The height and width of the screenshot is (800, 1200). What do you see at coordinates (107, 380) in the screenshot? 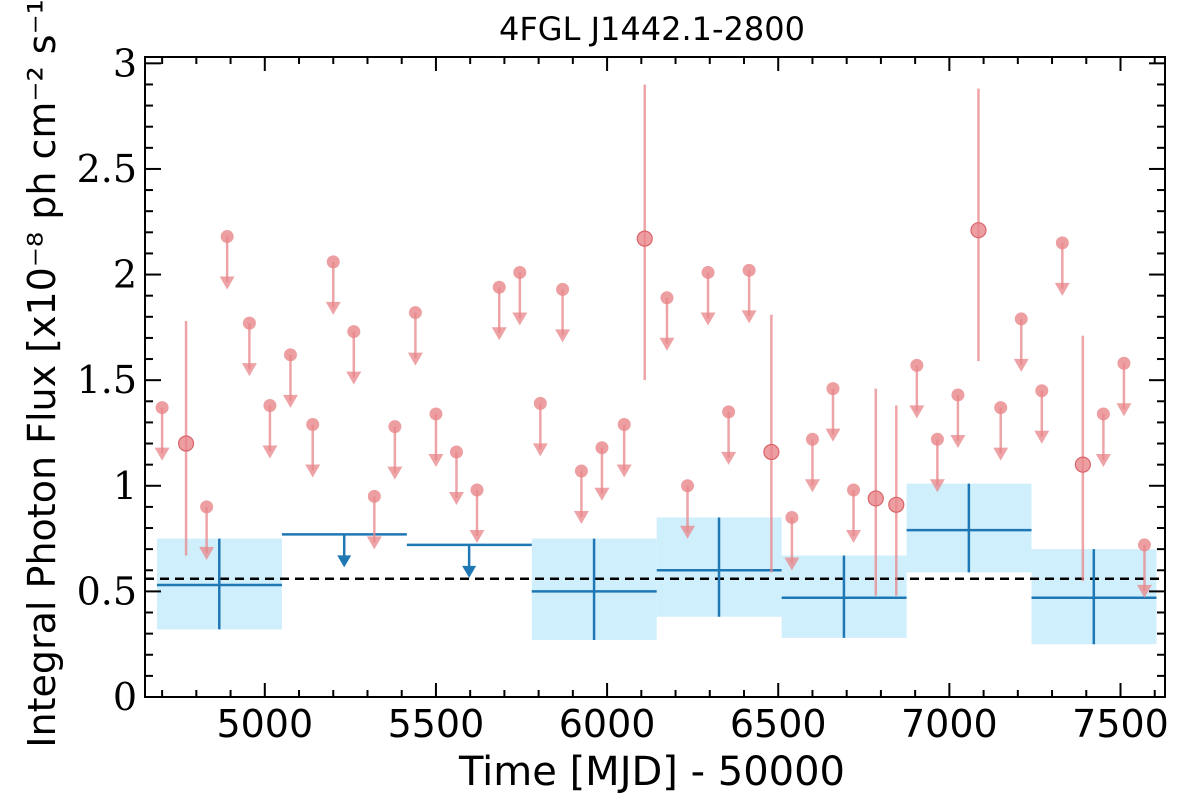
I see `y-tick-label: 1.5` at bounding box center [107, 380].